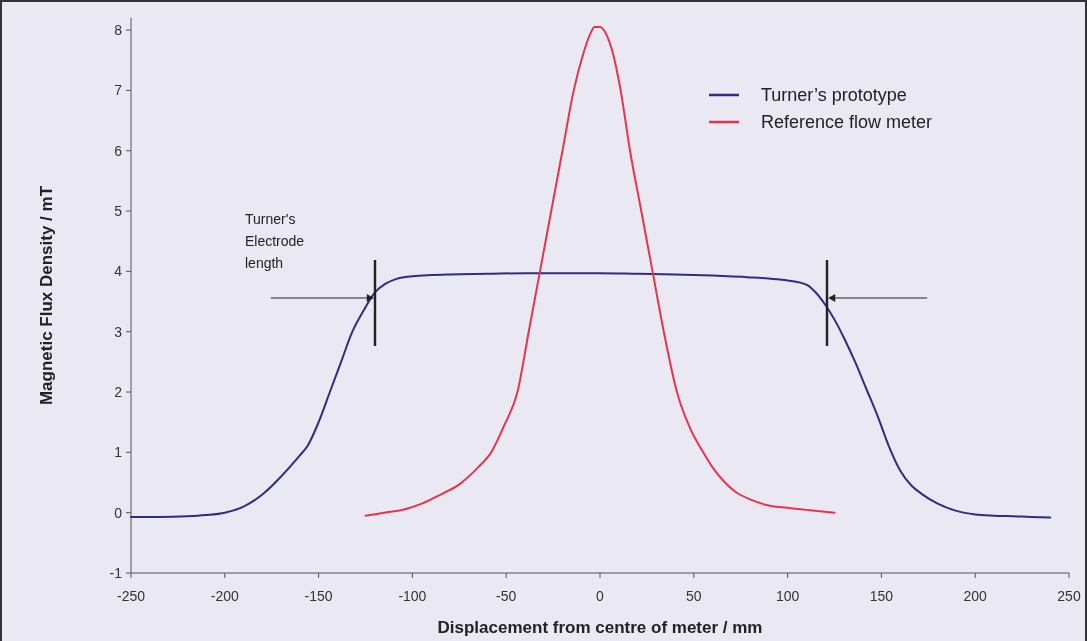 This screenshot has height=641, width=1087. What do you see at coordinates (318, 596) in the screenshot?
I see `x-tick-label: -150` at bounding box center [318, 596].